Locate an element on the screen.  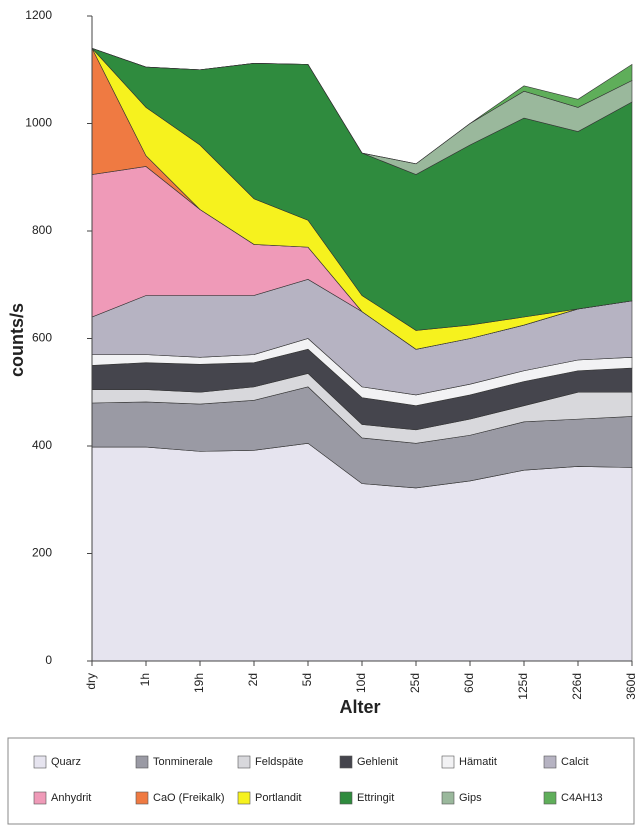
x-tick-label: 25d is located at coordinates (415, 683).